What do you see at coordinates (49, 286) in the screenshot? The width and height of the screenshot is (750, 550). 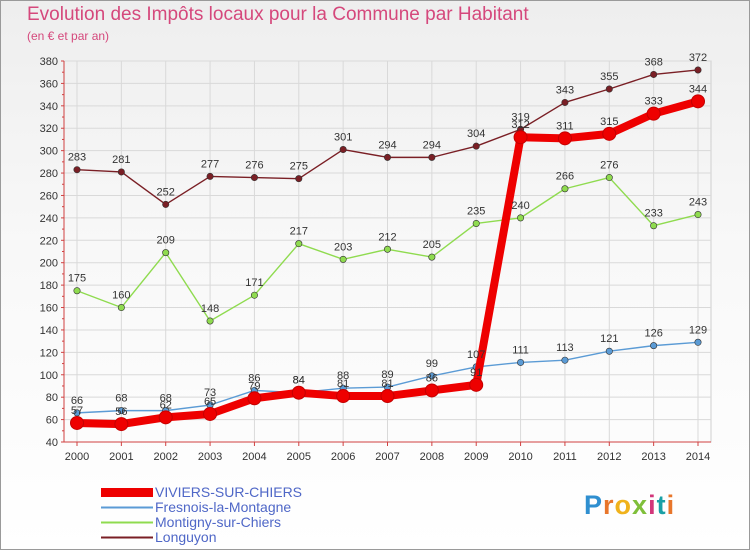 I see `y-tick-label: 180` at bounding box center [49, 286].